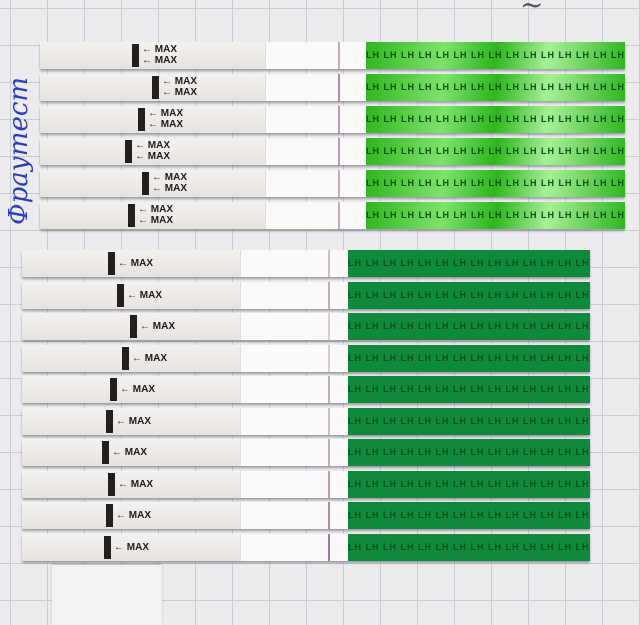  What do you see at coordinates (107, 595) in the screenshot?
I see `tape-piece` at bounding box center [107, 595].